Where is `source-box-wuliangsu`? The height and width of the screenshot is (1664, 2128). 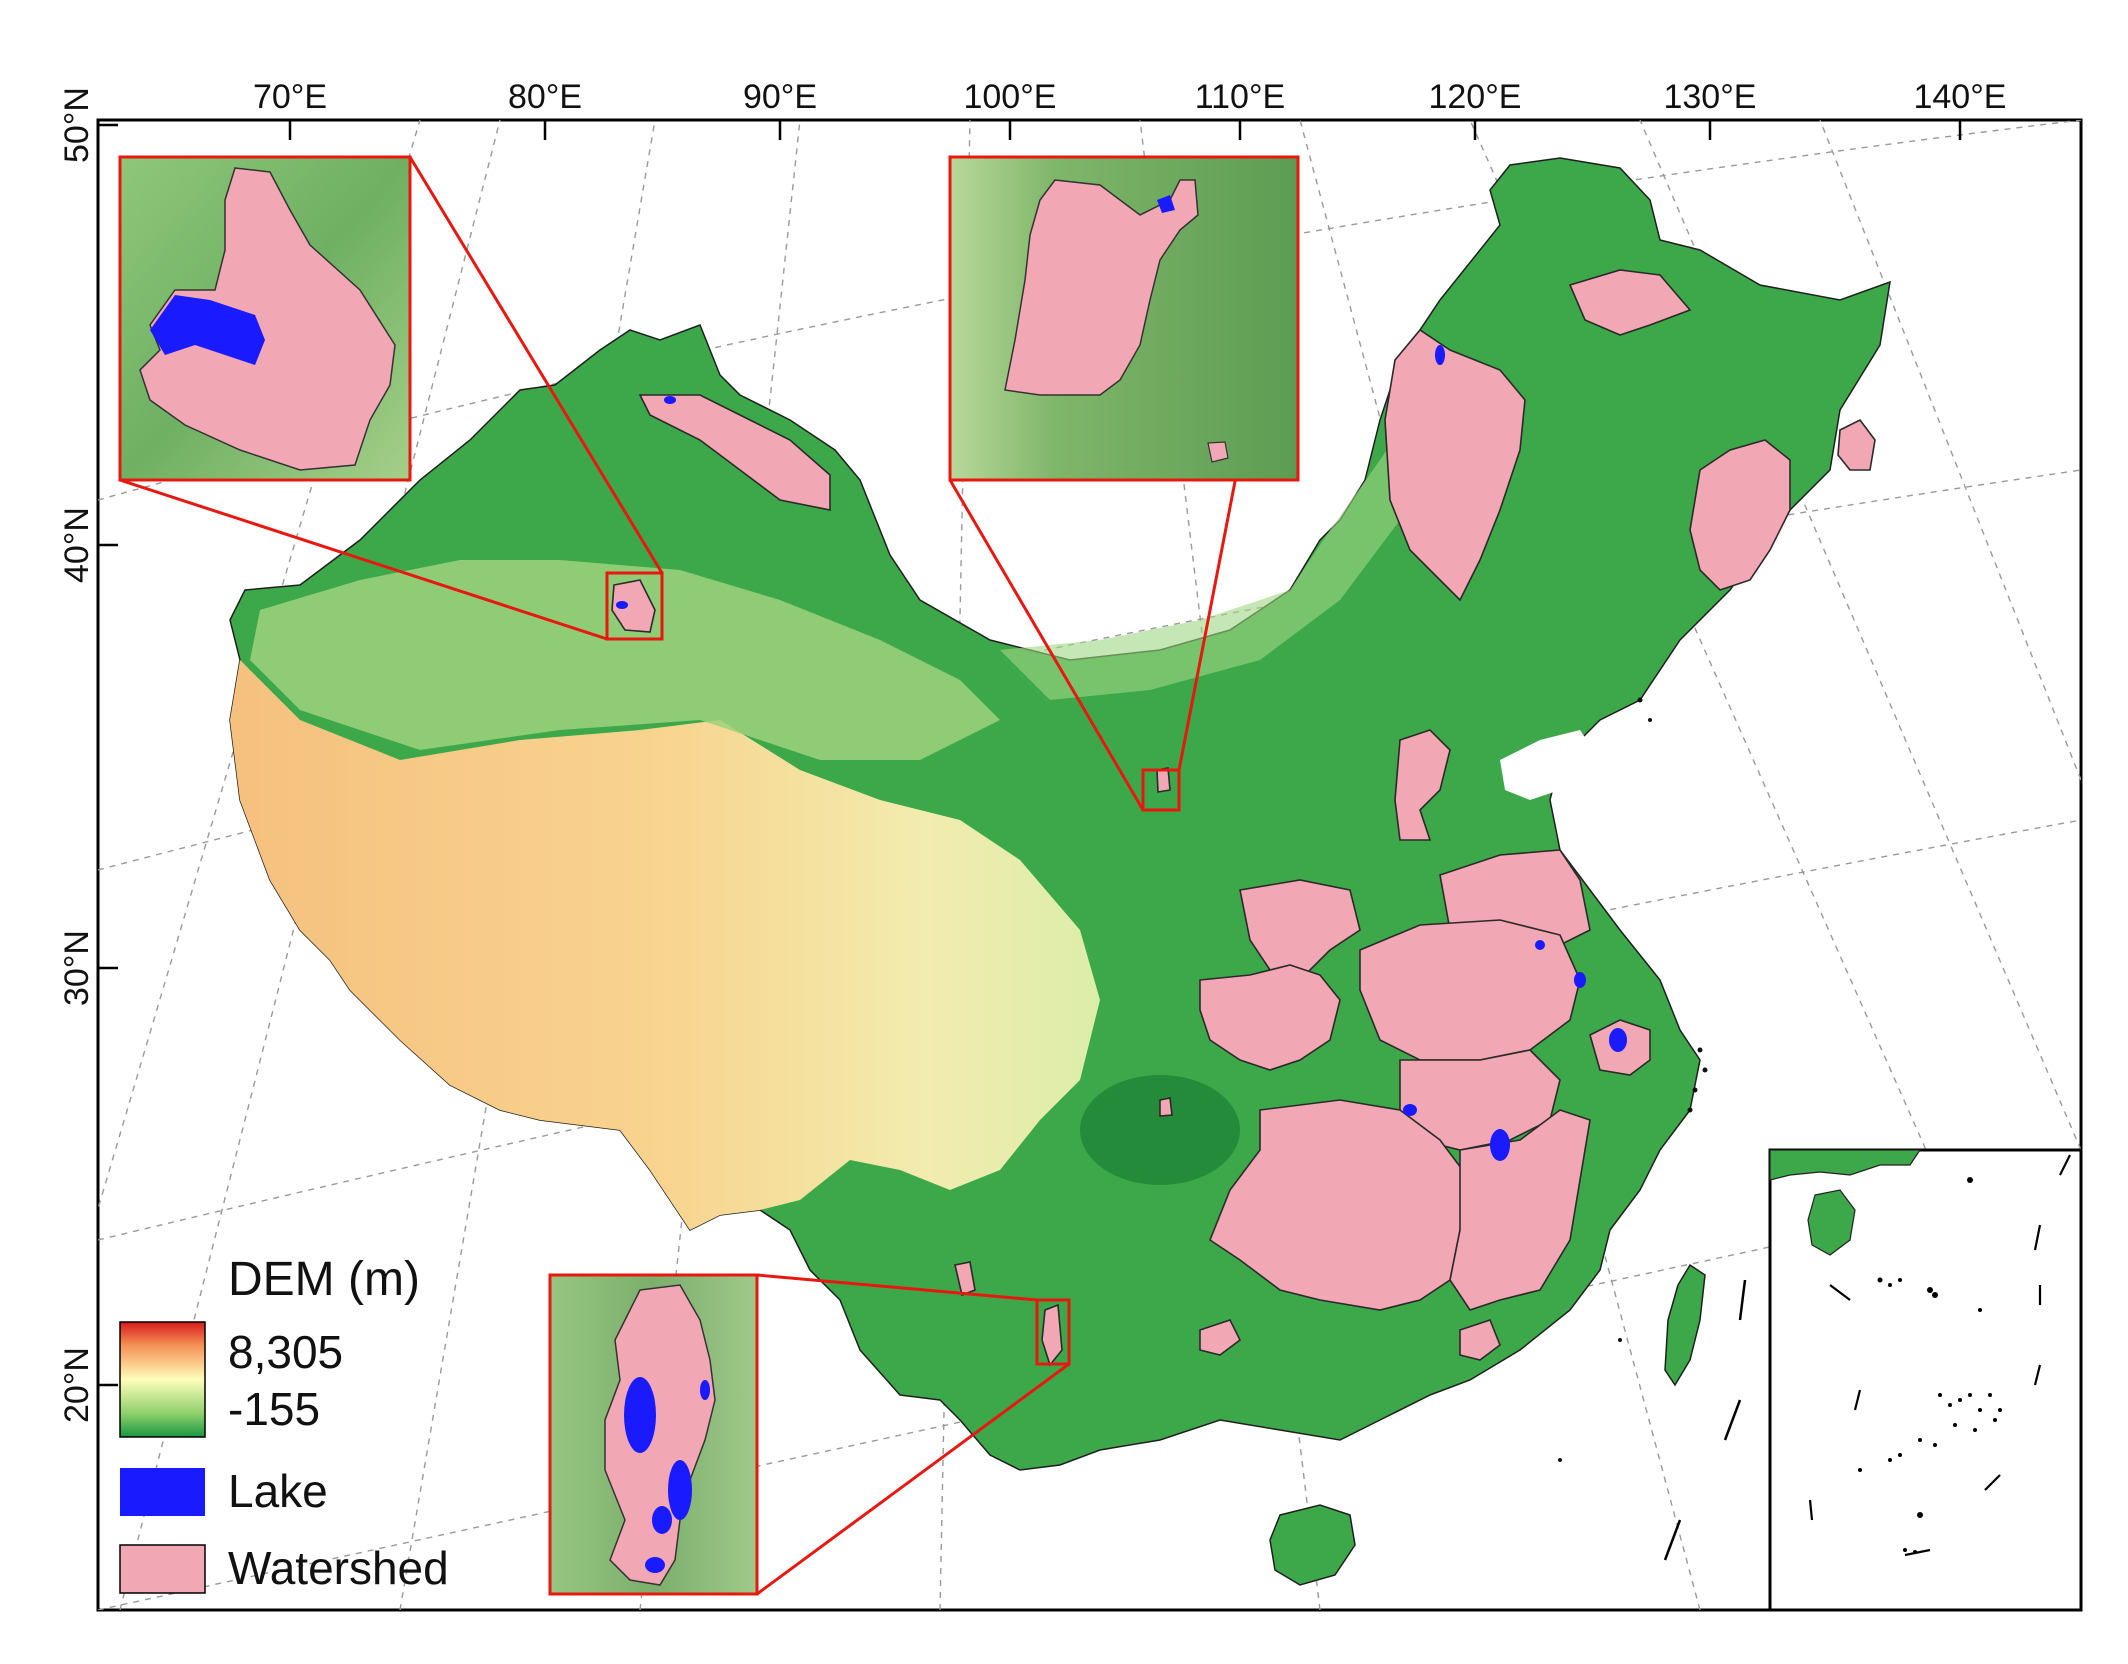 source-box-wuliangsu is located at coordinates (1161, 790).